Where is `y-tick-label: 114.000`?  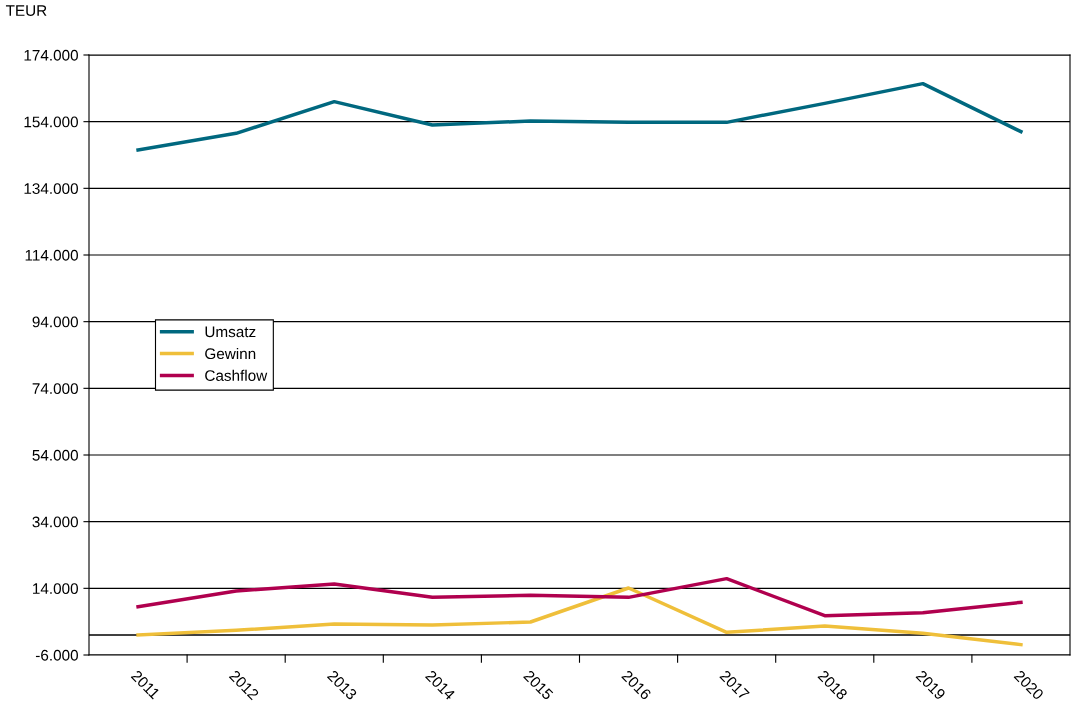
y-tick-label: 114.000 is located at coordinates (51, 255).